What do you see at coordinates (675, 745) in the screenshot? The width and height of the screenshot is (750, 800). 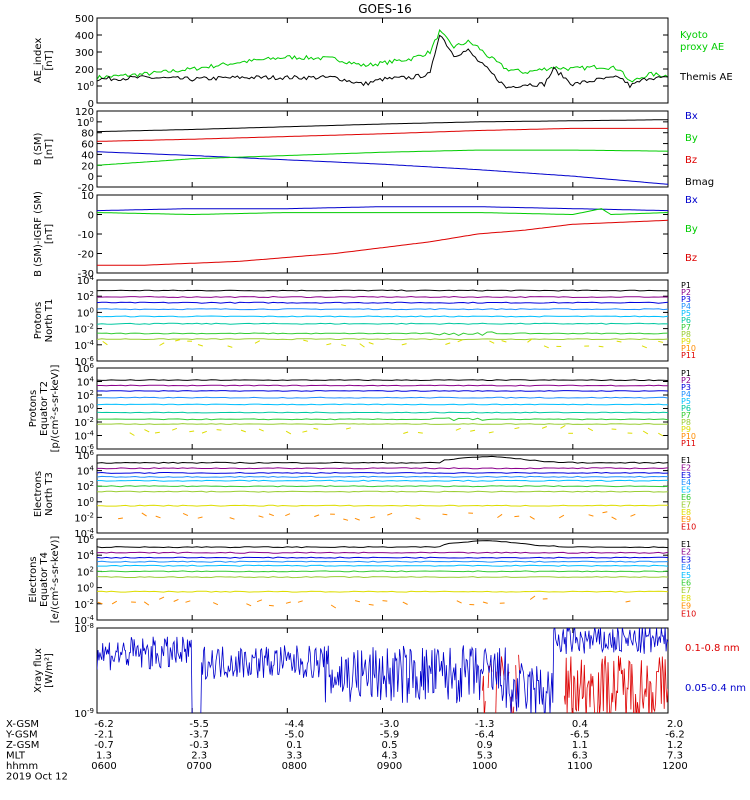 I see `x-axis-value: 1.2` at bounding box center [675, 745].